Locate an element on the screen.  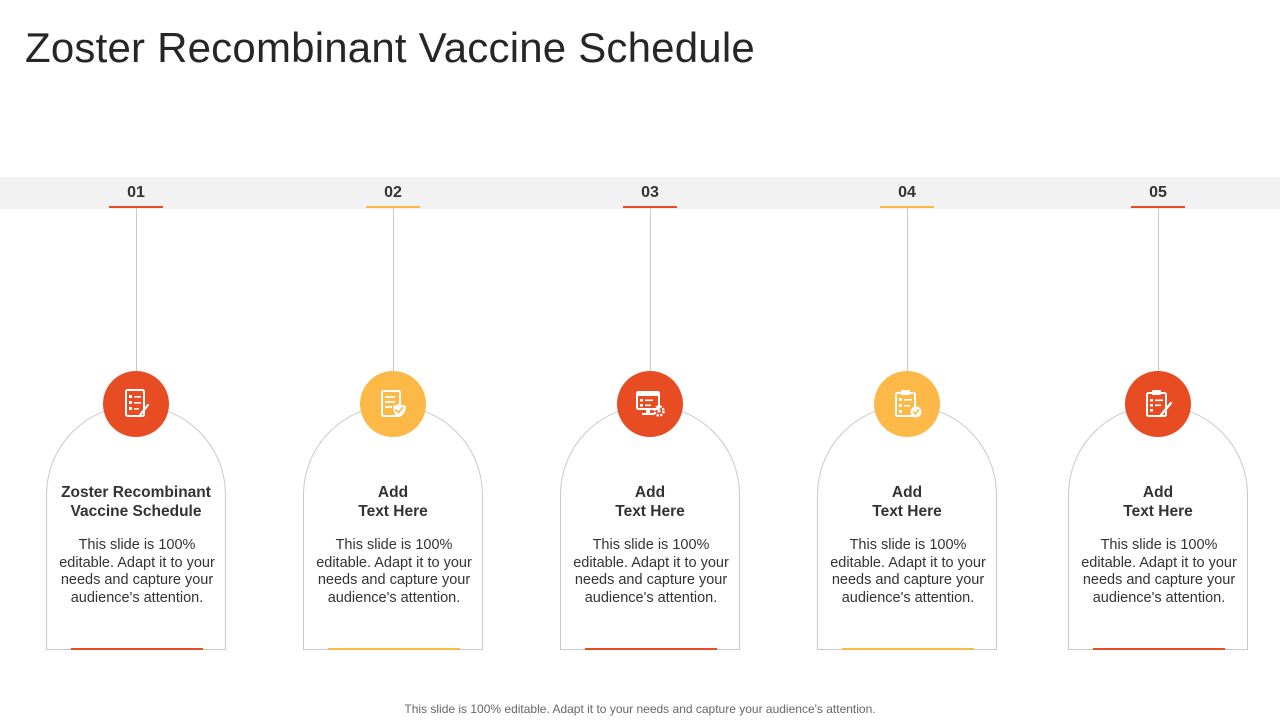
step-number: 05 is located at coordinates (1158, 192).